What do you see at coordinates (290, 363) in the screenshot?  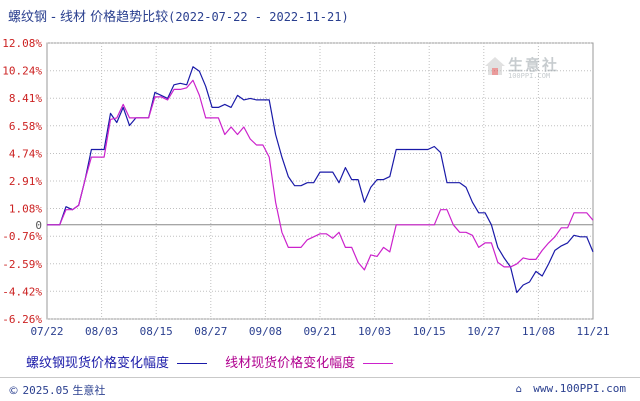 I see `legend-label-series2: 线材现货价格变化幅度` at bounding box center [290, 363].